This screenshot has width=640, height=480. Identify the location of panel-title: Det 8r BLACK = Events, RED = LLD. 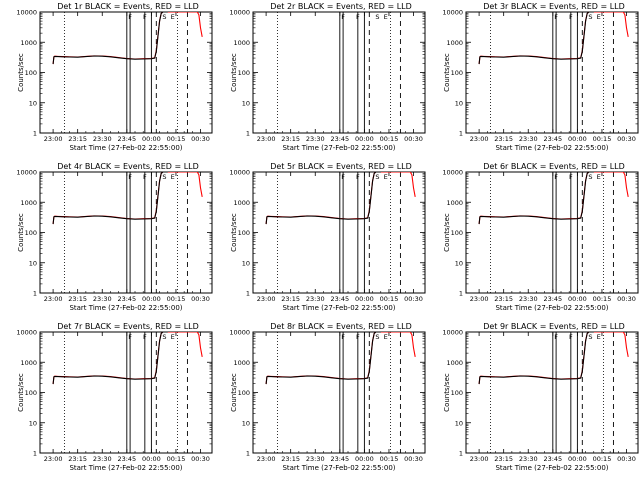
(341, 326).